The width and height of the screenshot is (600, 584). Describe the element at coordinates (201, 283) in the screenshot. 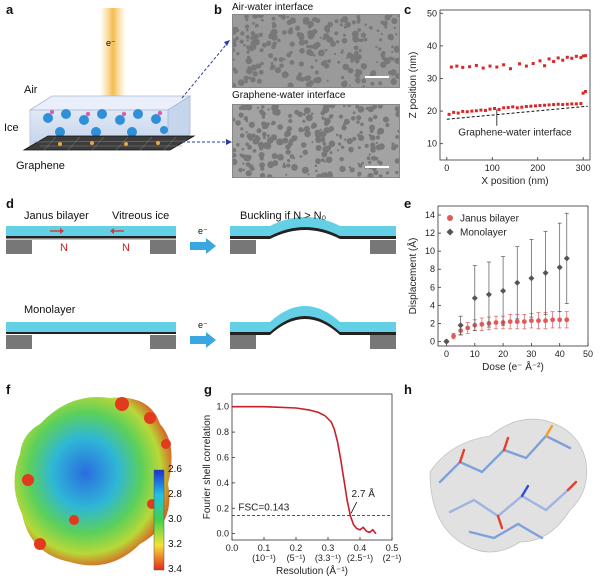

I see `panel-d-schematic` at that location.